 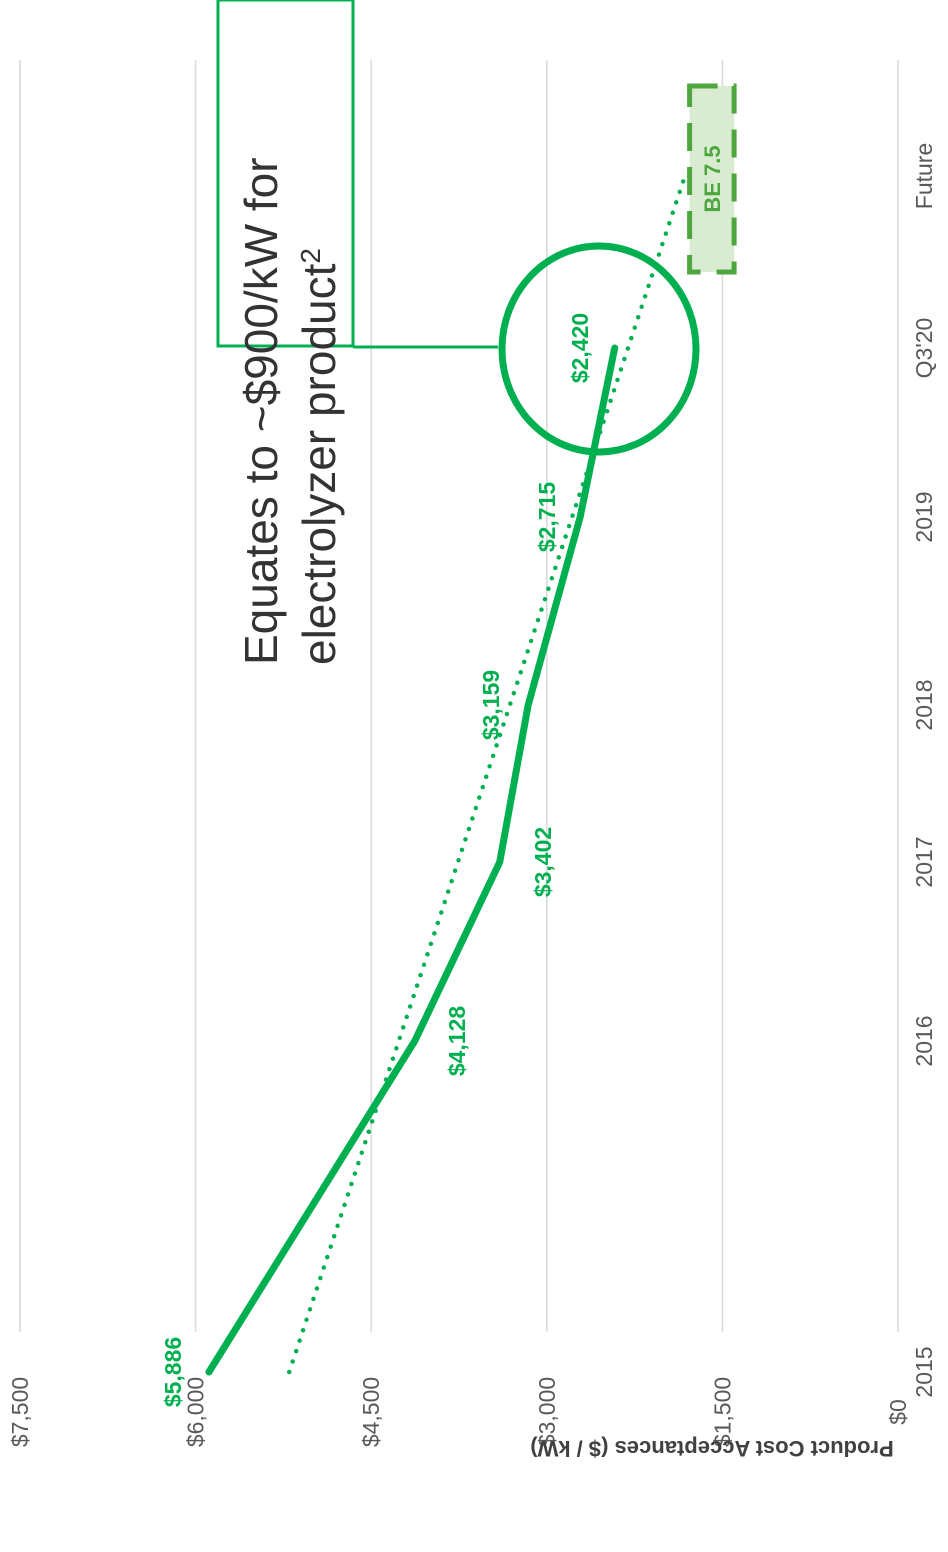 I want to click on data-label: $3,402, so click(x=543, y=862).